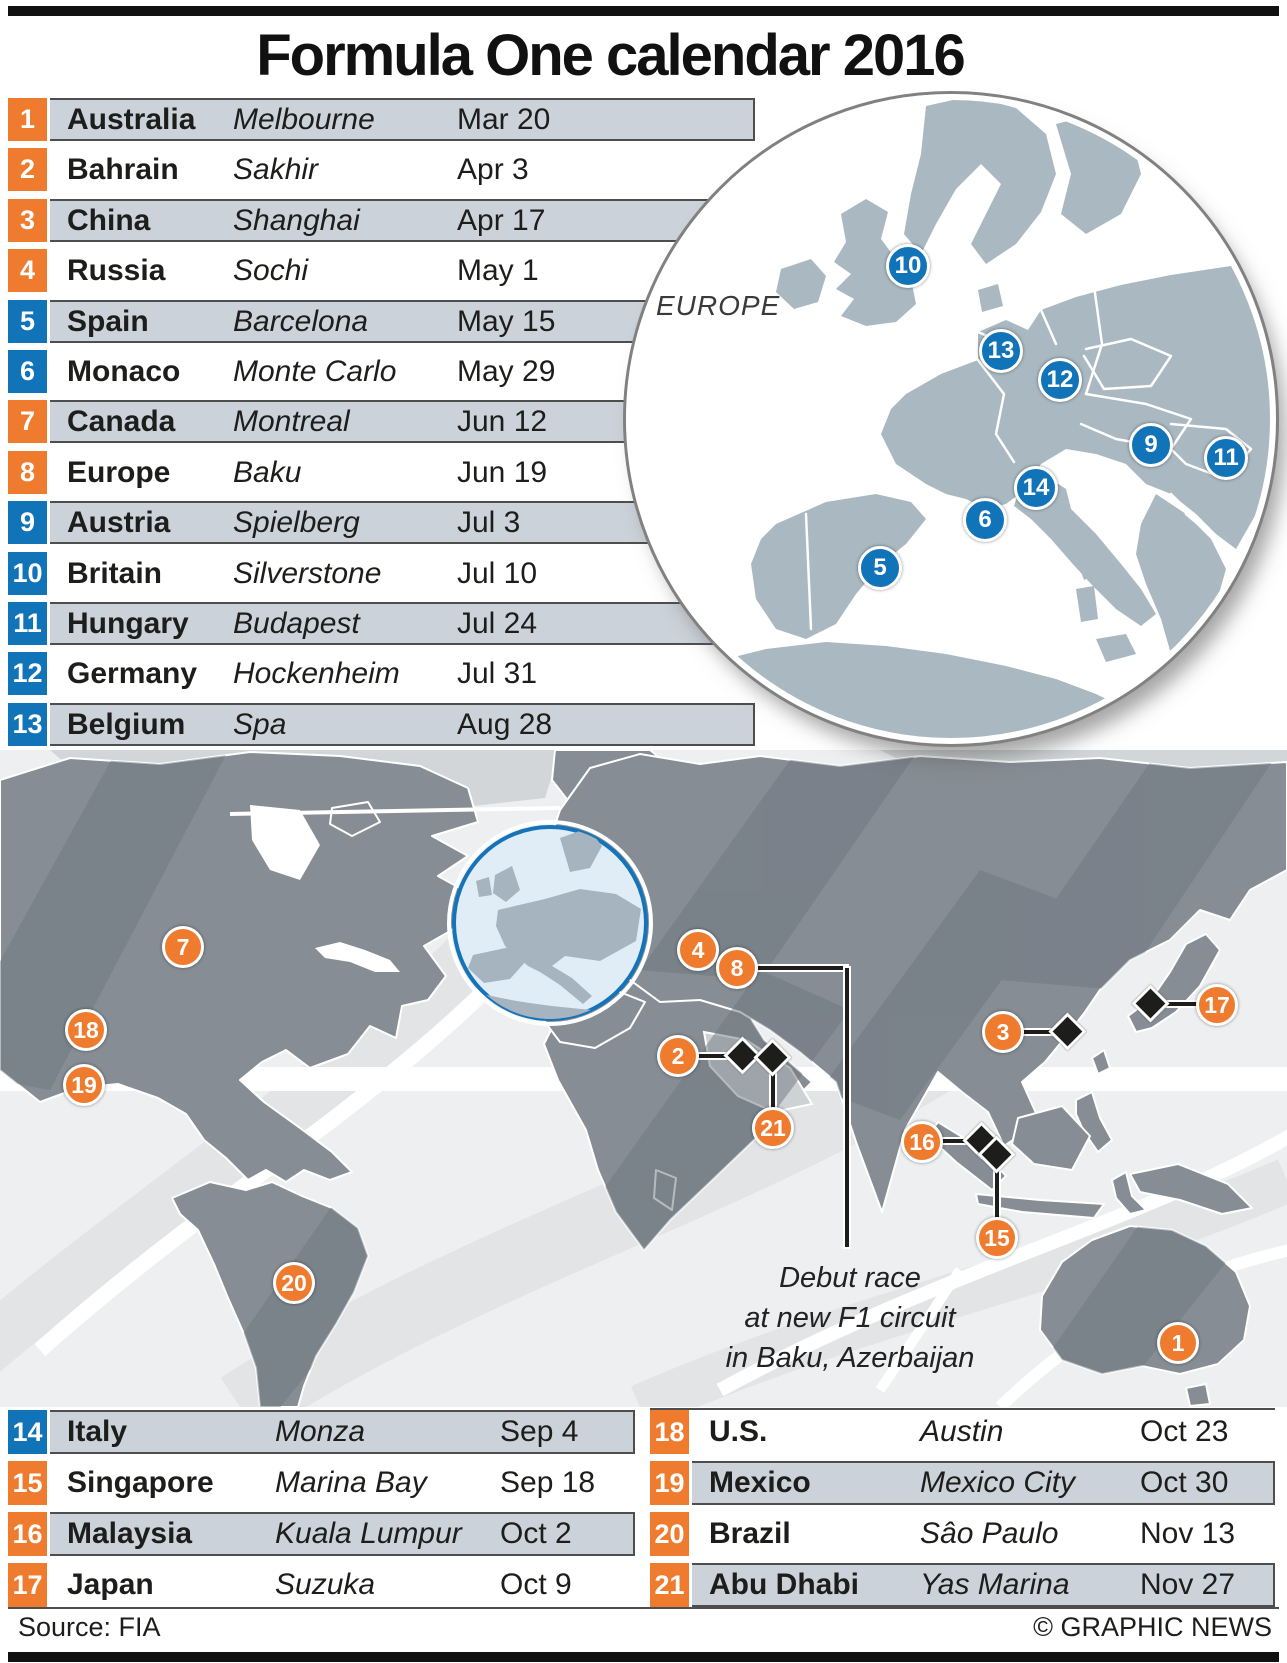  Describe the element at coordinates (962, 1409) in the screenshot. I see `bottom-right-table-top-rule` at that location.